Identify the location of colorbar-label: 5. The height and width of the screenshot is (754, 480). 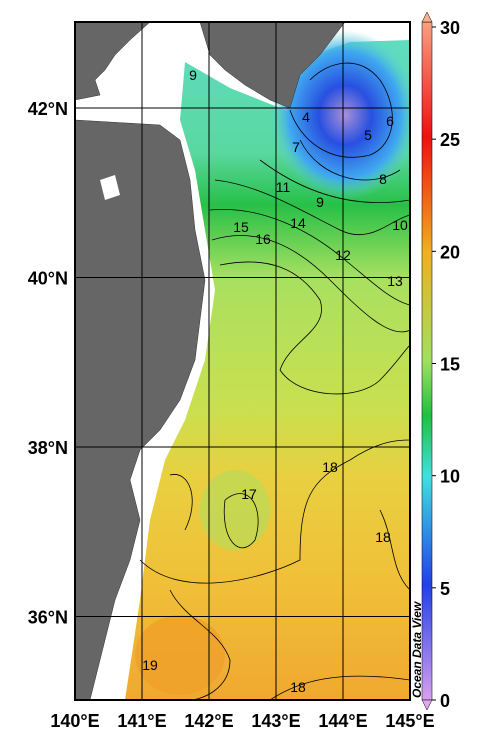
(445, 589).